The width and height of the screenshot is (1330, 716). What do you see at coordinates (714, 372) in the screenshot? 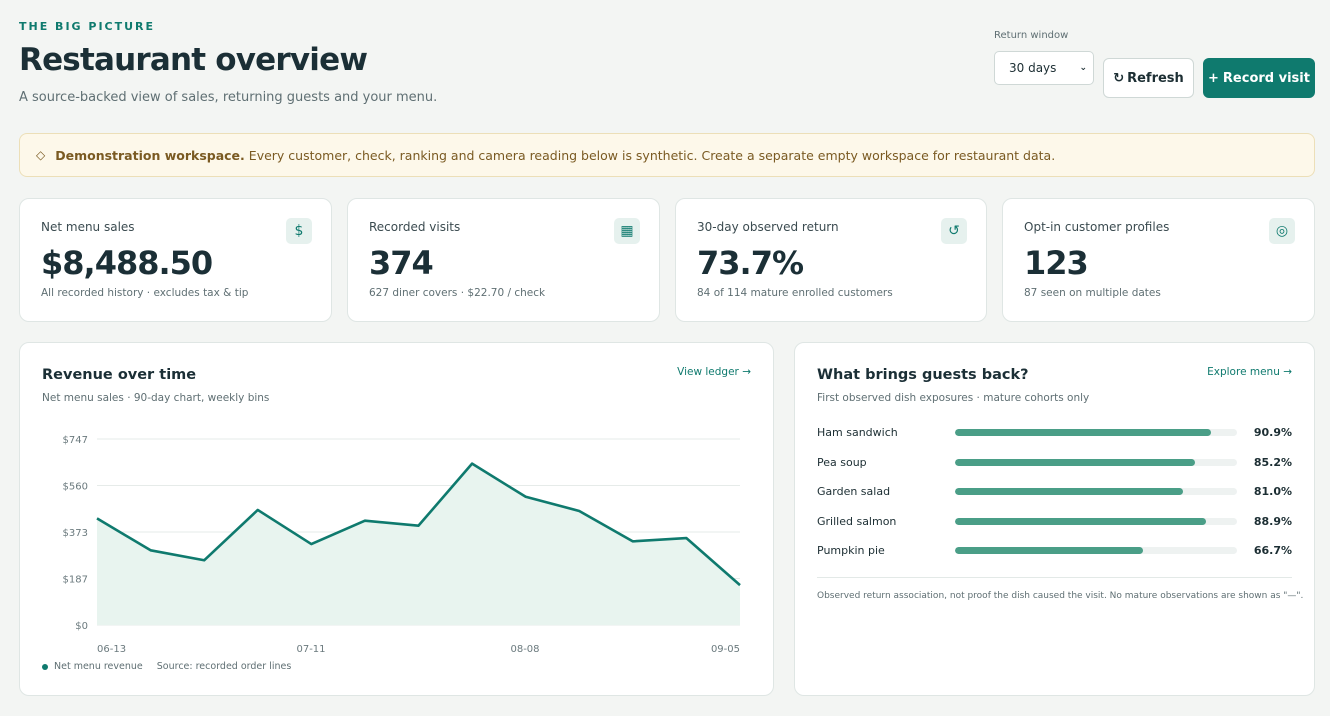
I see `view-ledger-link: View ledger →` at bounding box center [714, 372].